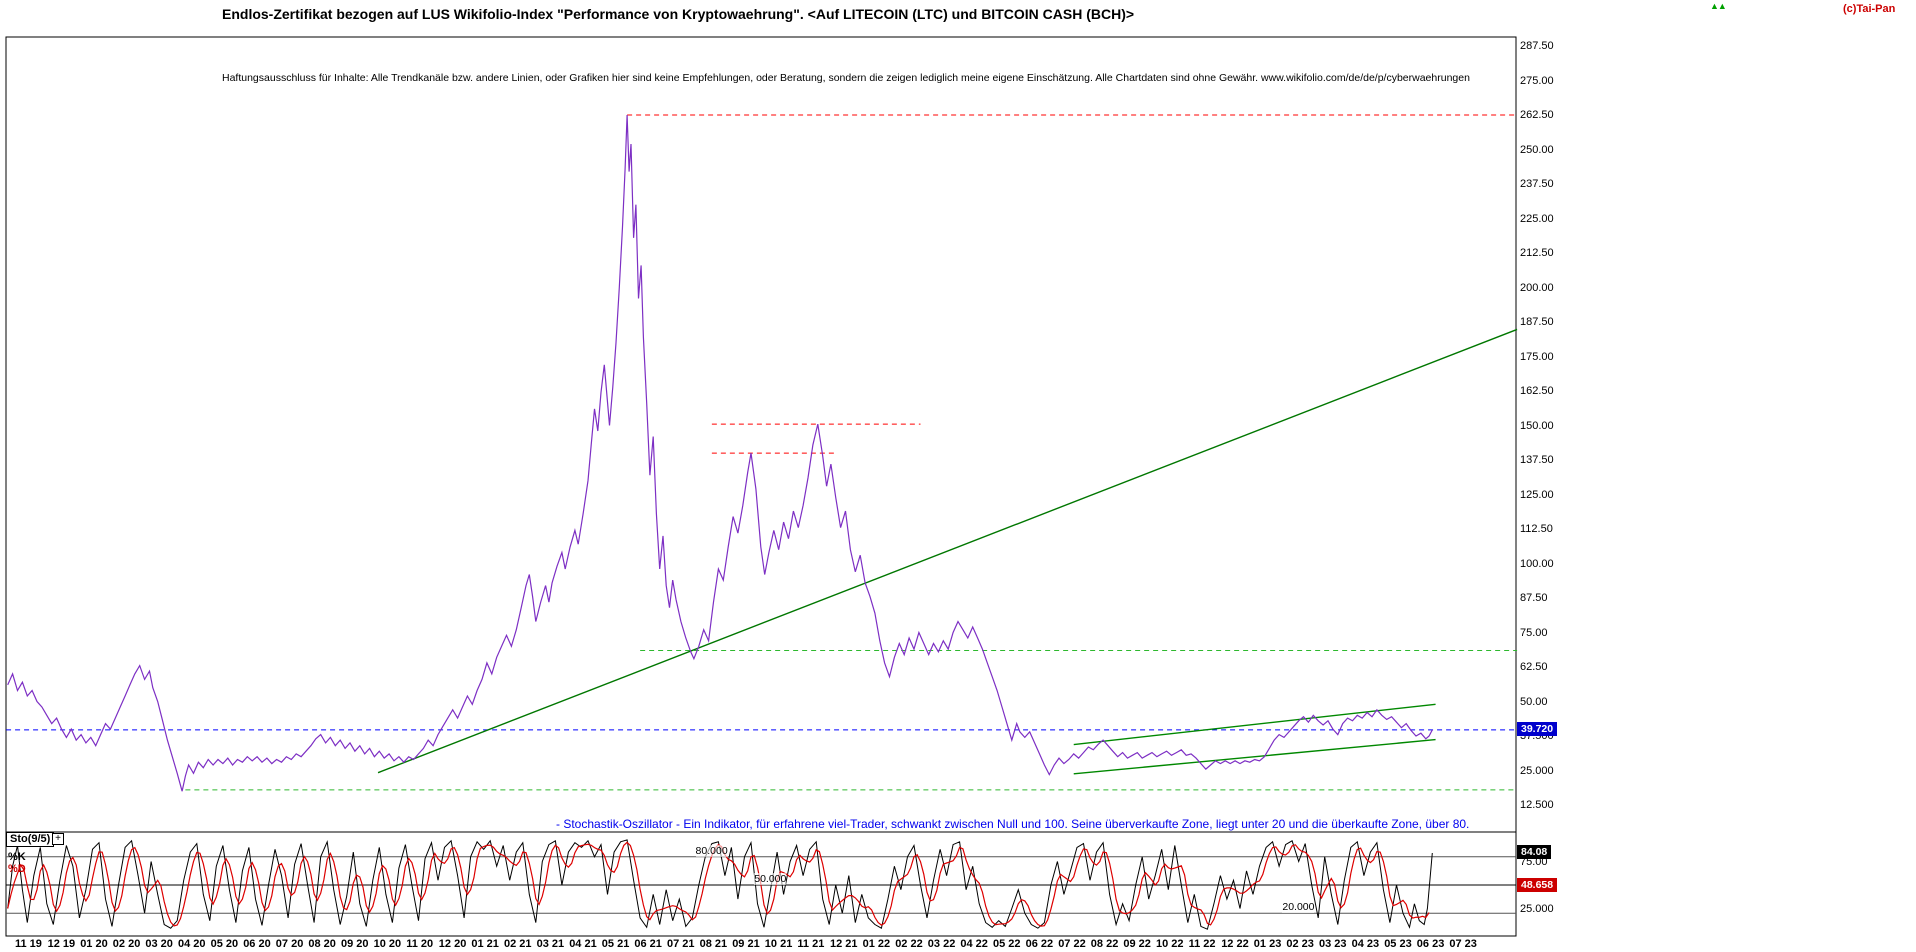 Image resolution: width=1916 pixels, height=952 pixels. Describe the element at coordinates (1072, 944) in the screenshot. I see `x-axis-label: 07 22` at that location.